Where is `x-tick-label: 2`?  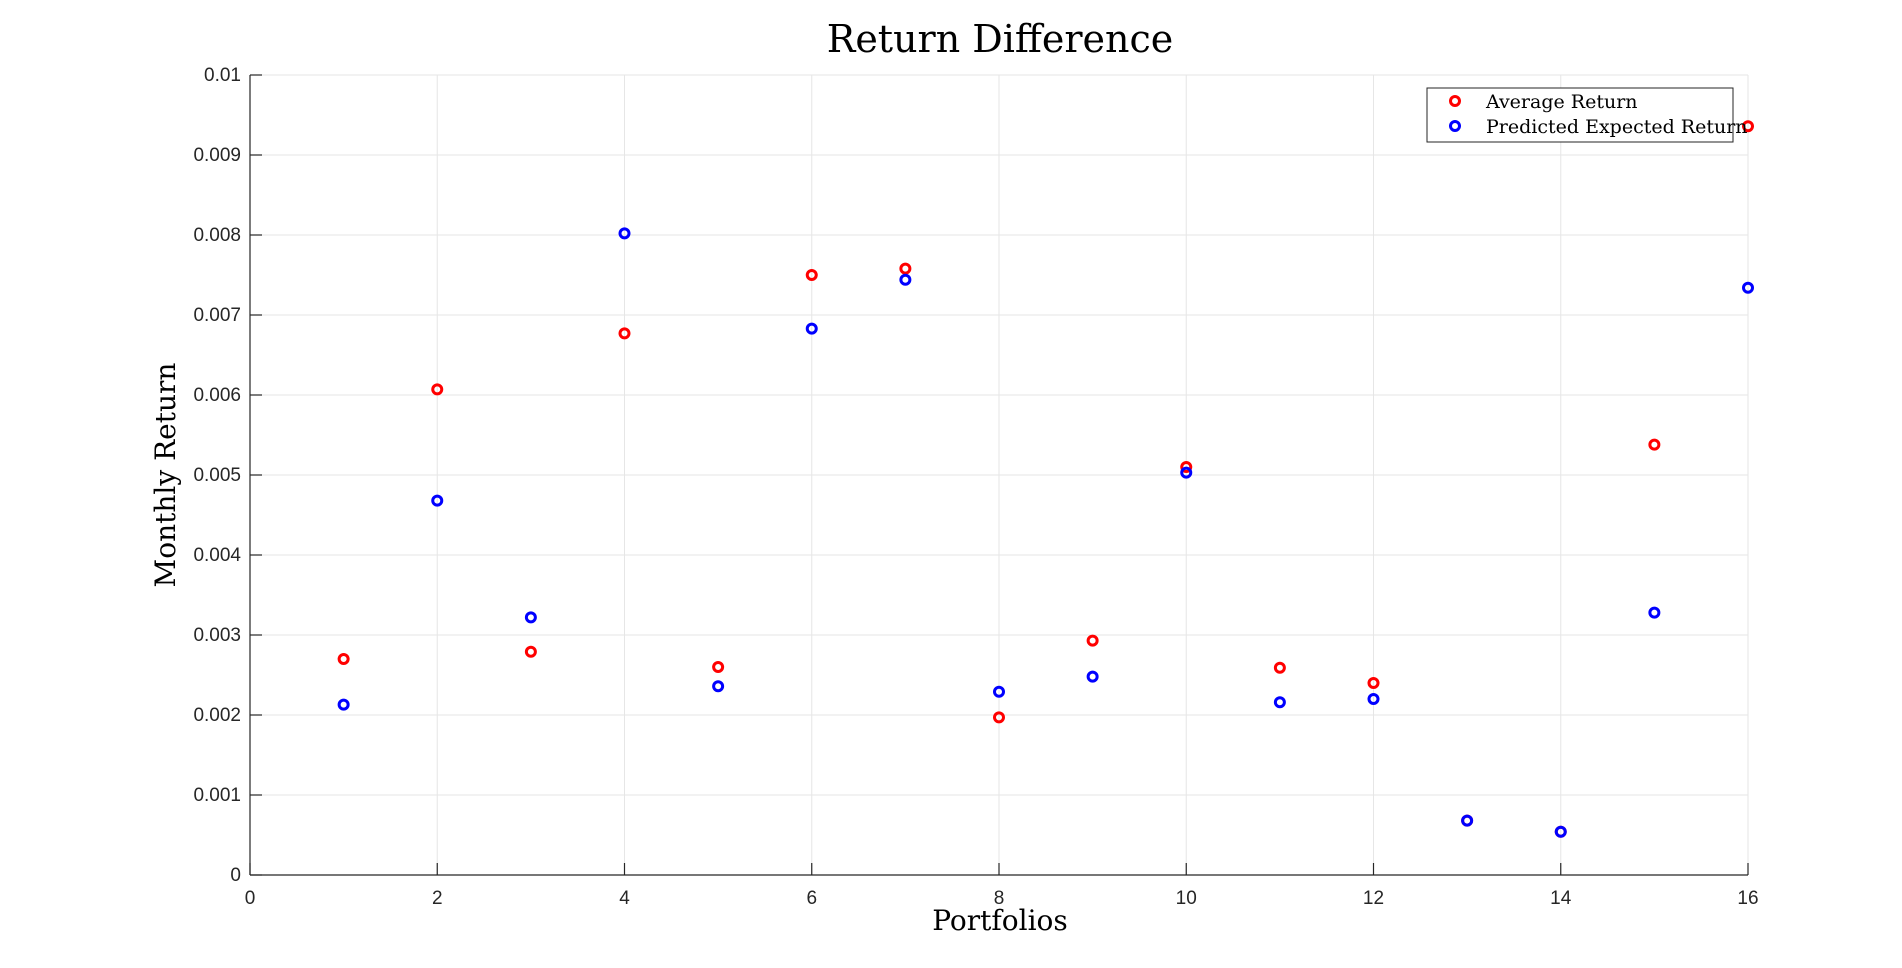
x-tick-label: 2 is located at coordinates (437, 898).